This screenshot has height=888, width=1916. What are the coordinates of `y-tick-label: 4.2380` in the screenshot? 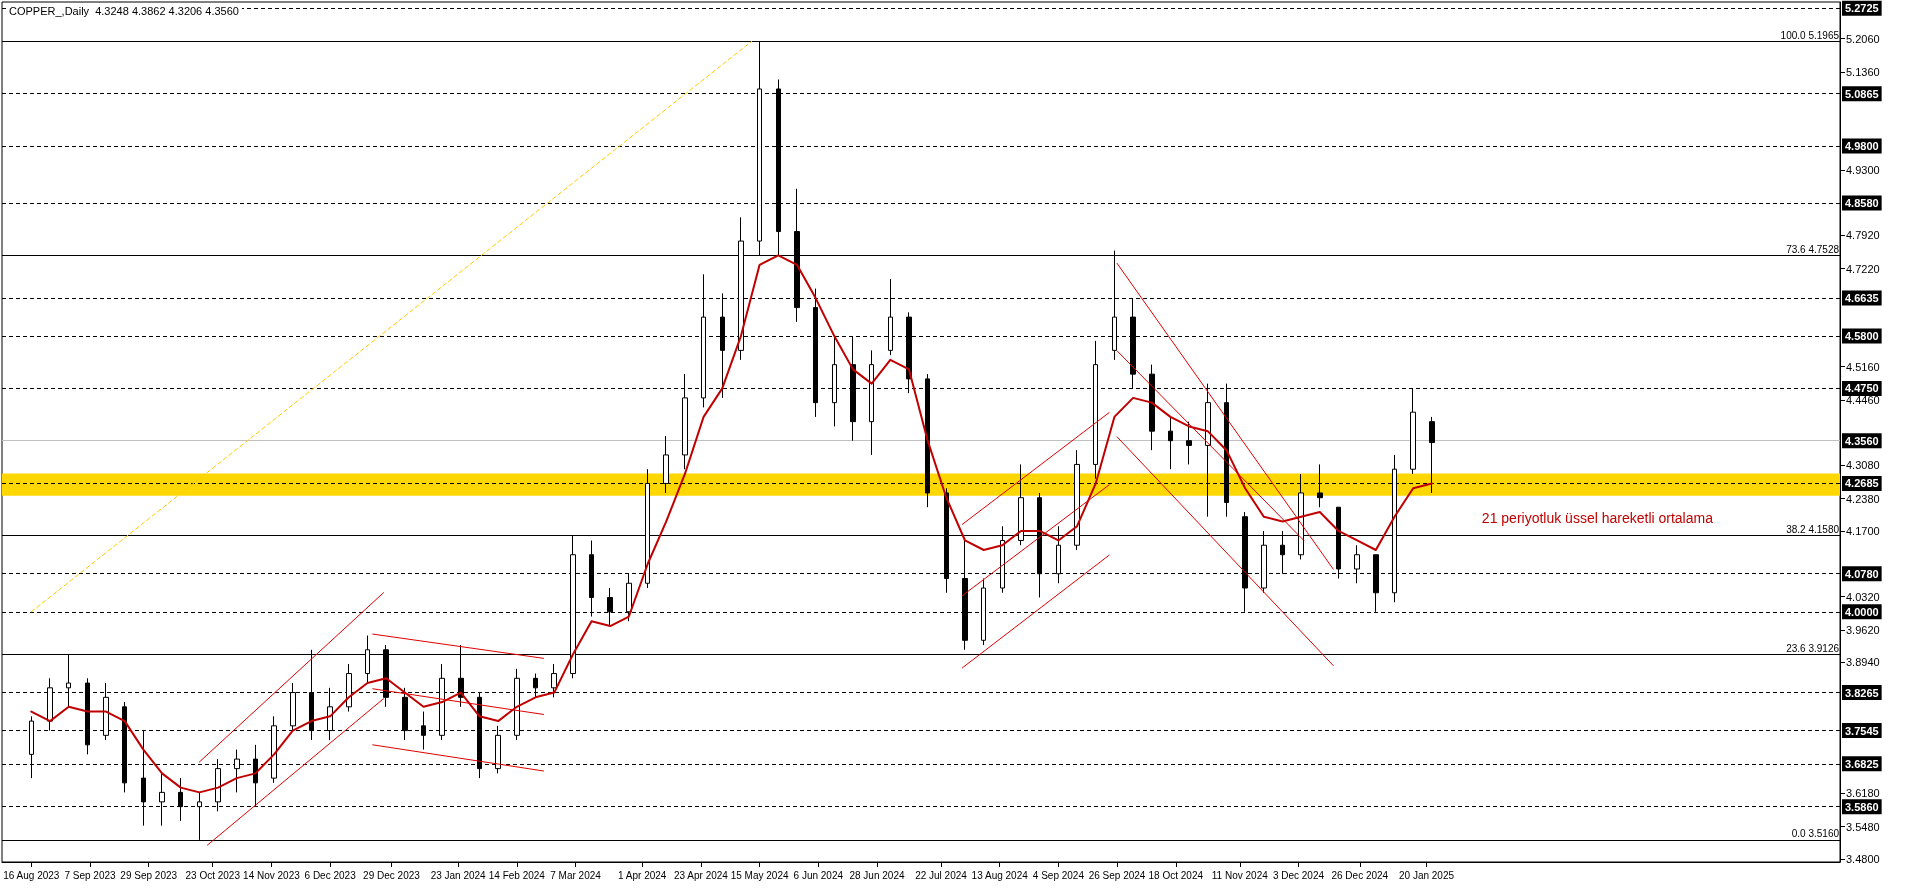 It's located at (1863, 498).